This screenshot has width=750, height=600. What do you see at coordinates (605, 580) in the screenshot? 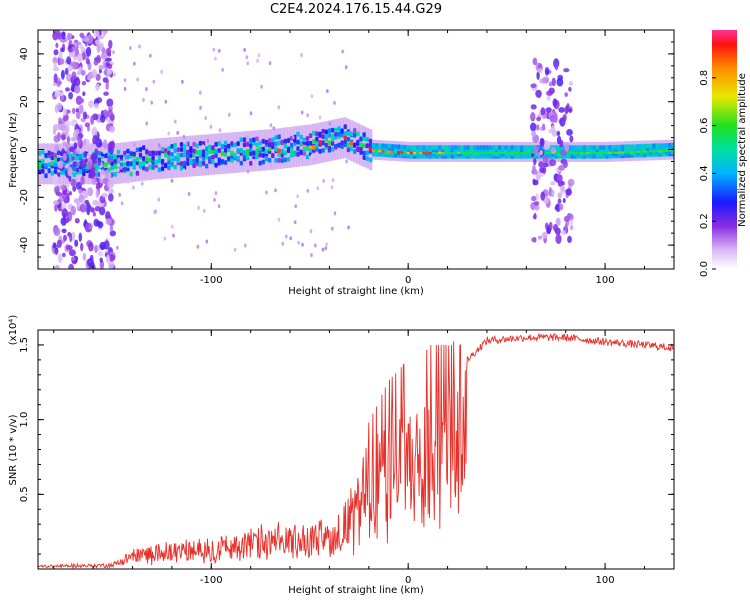
I see `x-tick-label: 100` at bounding box center [605, 580].